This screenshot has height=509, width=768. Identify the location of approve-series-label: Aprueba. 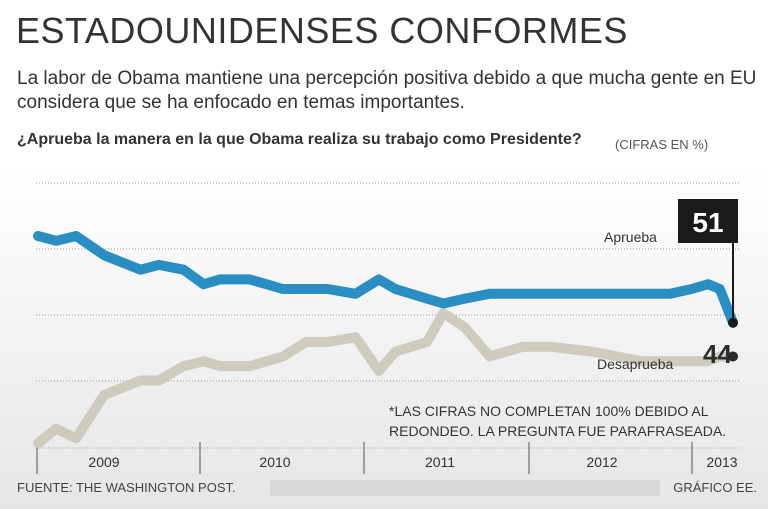
(630, 237).